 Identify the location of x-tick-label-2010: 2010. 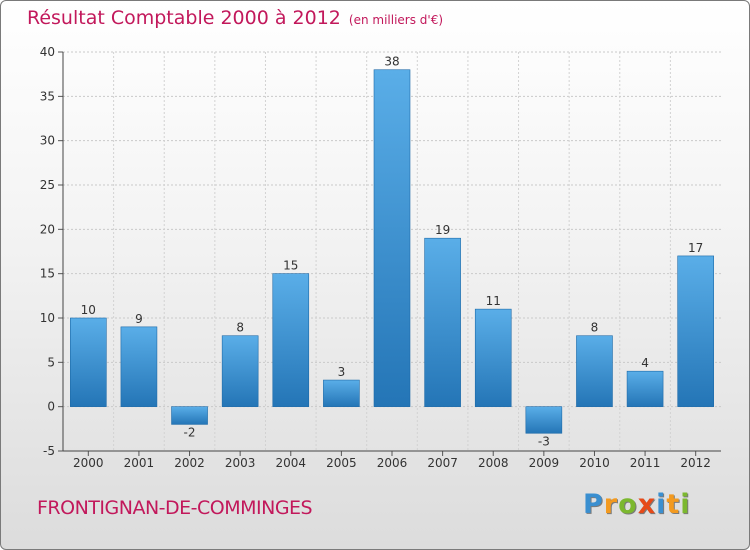
(594, 463).